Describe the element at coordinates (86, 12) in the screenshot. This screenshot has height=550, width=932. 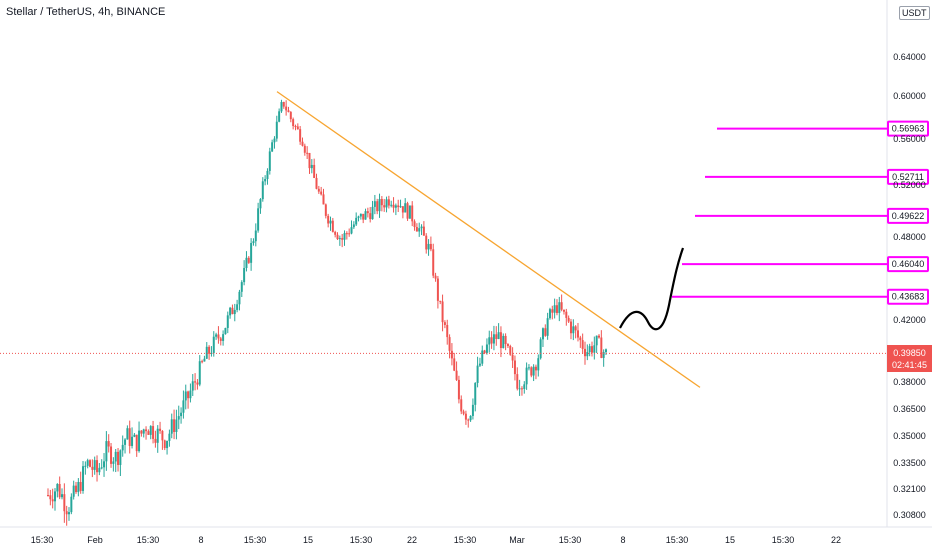
I see `symbol-title: Stellar / TetherUS, 4h, BINANCE` at that location.